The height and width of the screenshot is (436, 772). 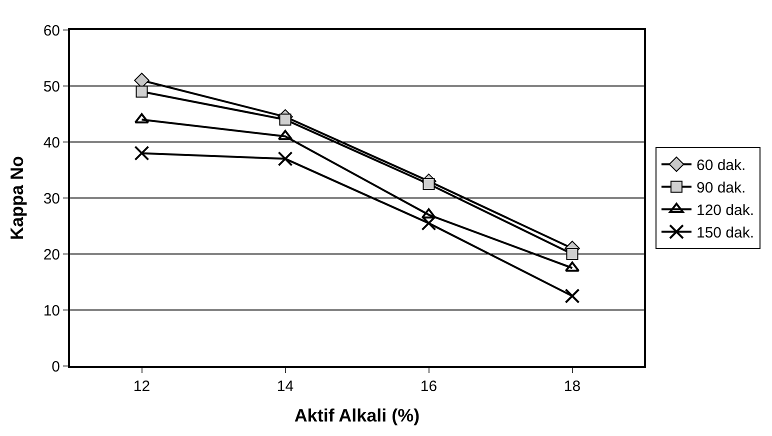 What do you see at coordinates (285, 386) in the screenshot?
I see `x-tick-label: 14` at bounding box center [285, 386].